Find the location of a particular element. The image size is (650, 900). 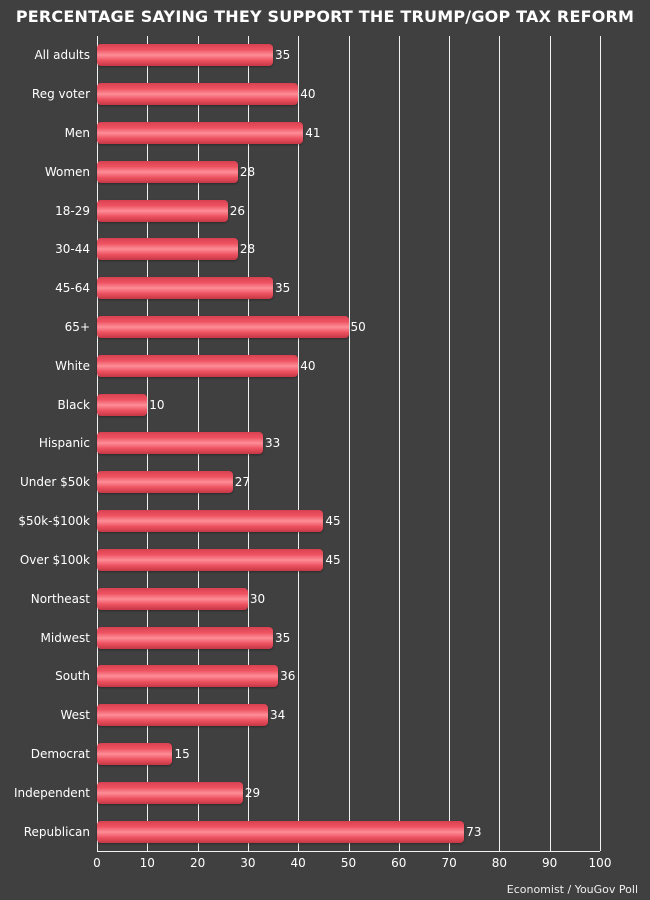

value-label: 26 is located at coordinates (237, 210).